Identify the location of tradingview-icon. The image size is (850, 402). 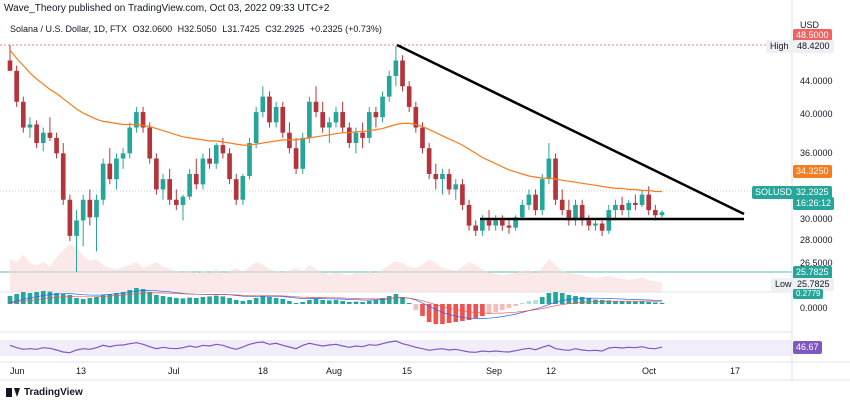
(13, 392).